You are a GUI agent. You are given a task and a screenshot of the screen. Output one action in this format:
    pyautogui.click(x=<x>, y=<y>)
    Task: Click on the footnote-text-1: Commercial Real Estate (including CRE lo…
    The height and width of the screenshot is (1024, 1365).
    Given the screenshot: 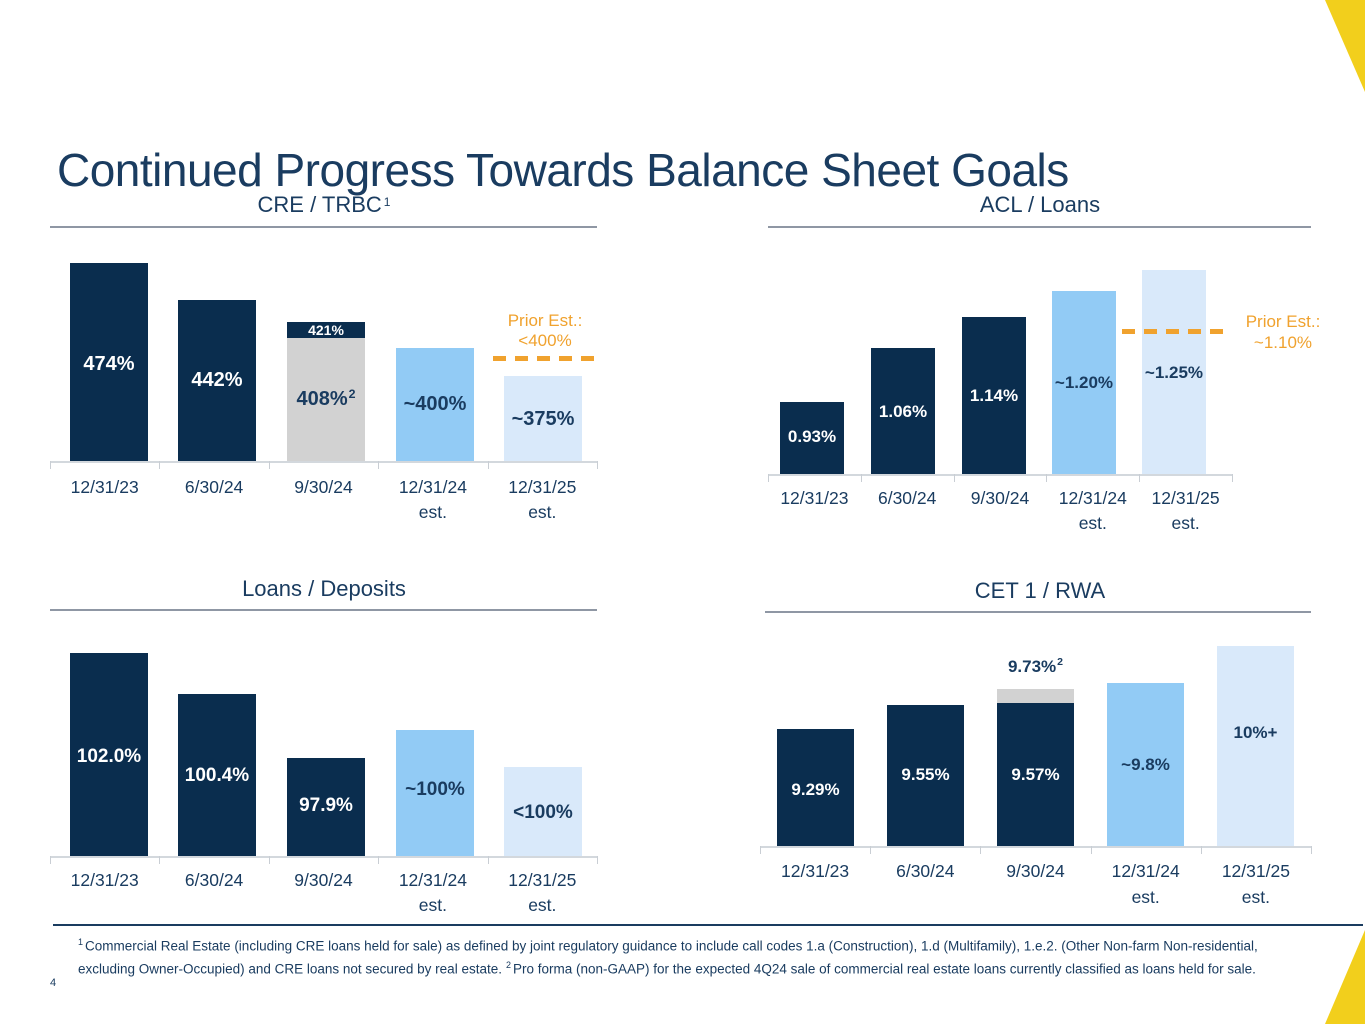 What is the action you would take?
    pyautogui.click(x=668, y=957)
    